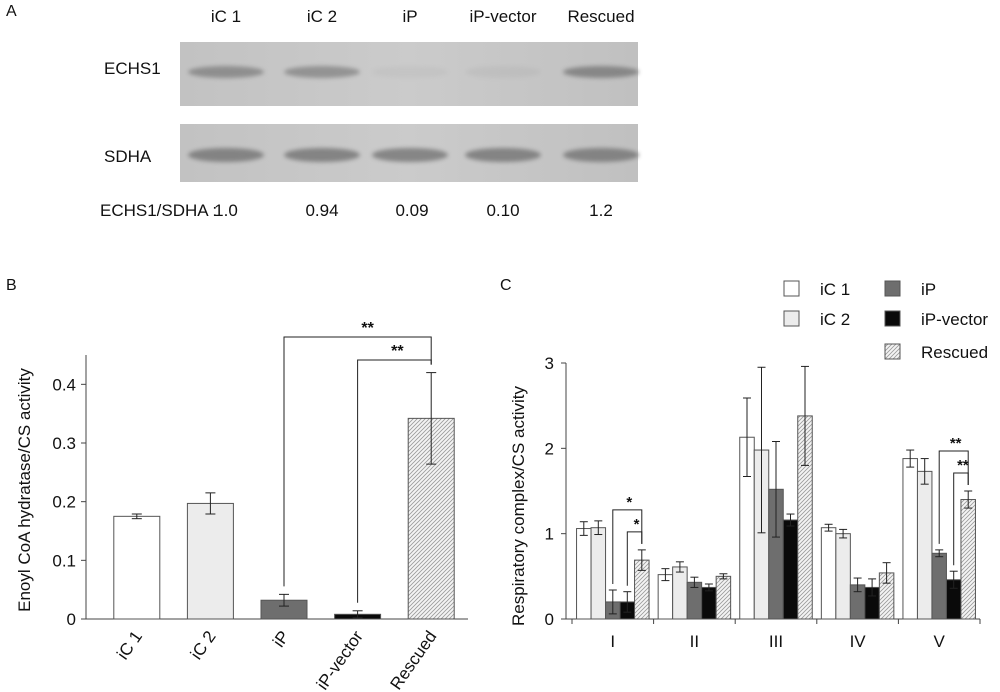 This screenshot has height=692, width=1000. Describe the element at coordinates (886, 573) in the screenshot. I see `panel-c-error-bar-rescued-iv` at that location.